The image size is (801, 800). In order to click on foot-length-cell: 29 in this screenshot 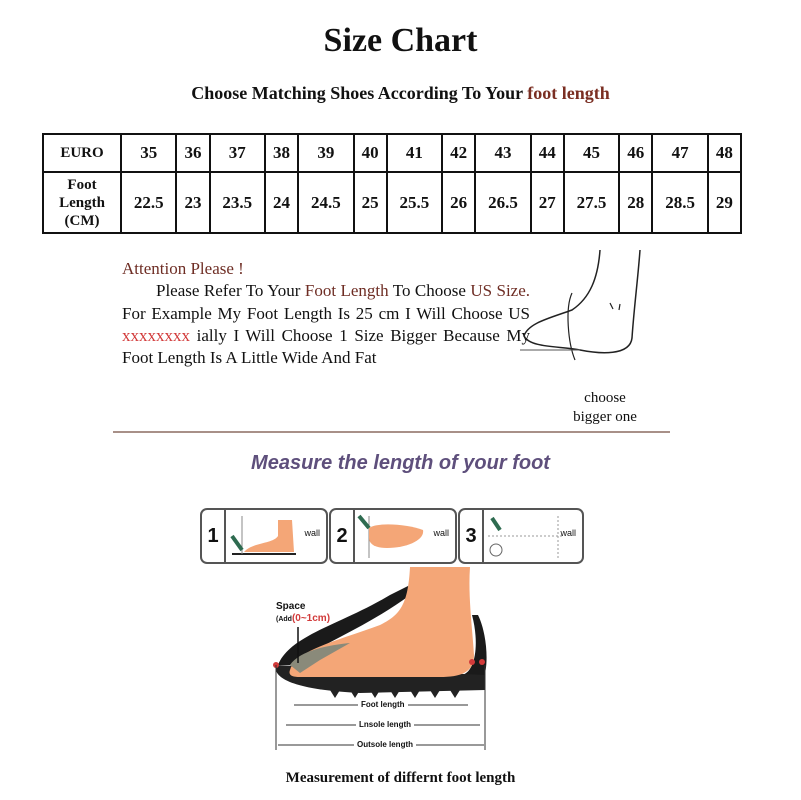, I will do `click(724, 202)`.